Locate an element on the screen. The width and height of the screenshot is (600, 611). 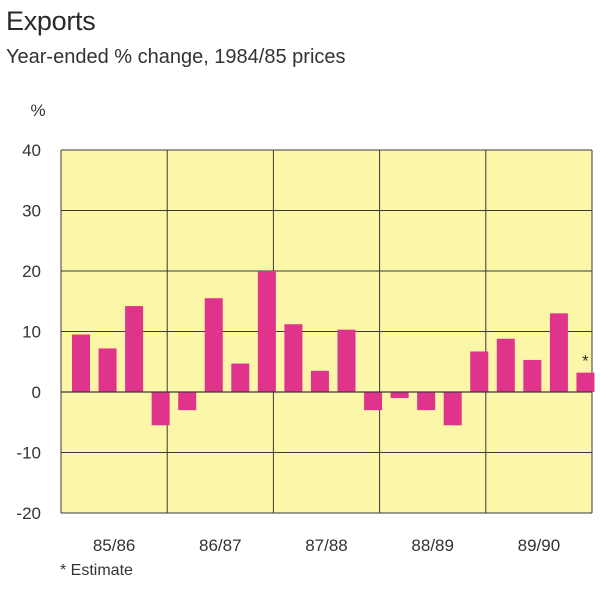
x-tick-label: 88/89 is located at coordinates (432, 545).